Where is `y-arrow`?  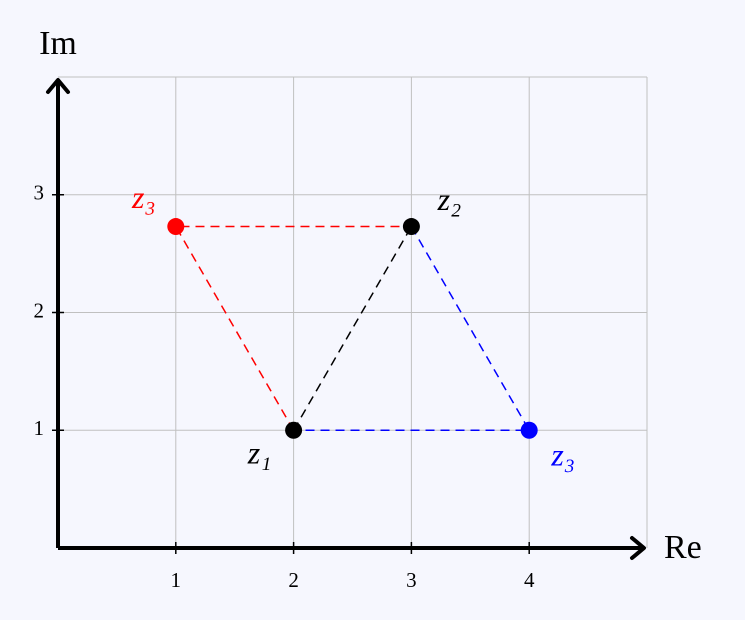 y-arrow is located at coordinates (58, 86).